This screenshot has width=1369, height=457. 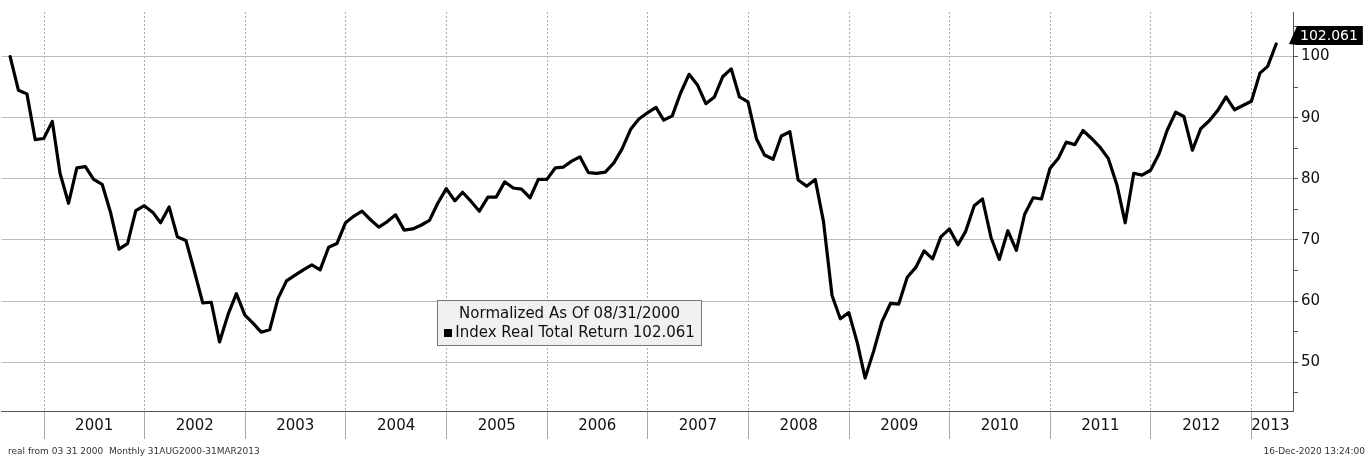 What do you see at coordinates (1315, 55) in the screenshot?
I see `y-tick-label: 100` at bounding box center [1315, 55].